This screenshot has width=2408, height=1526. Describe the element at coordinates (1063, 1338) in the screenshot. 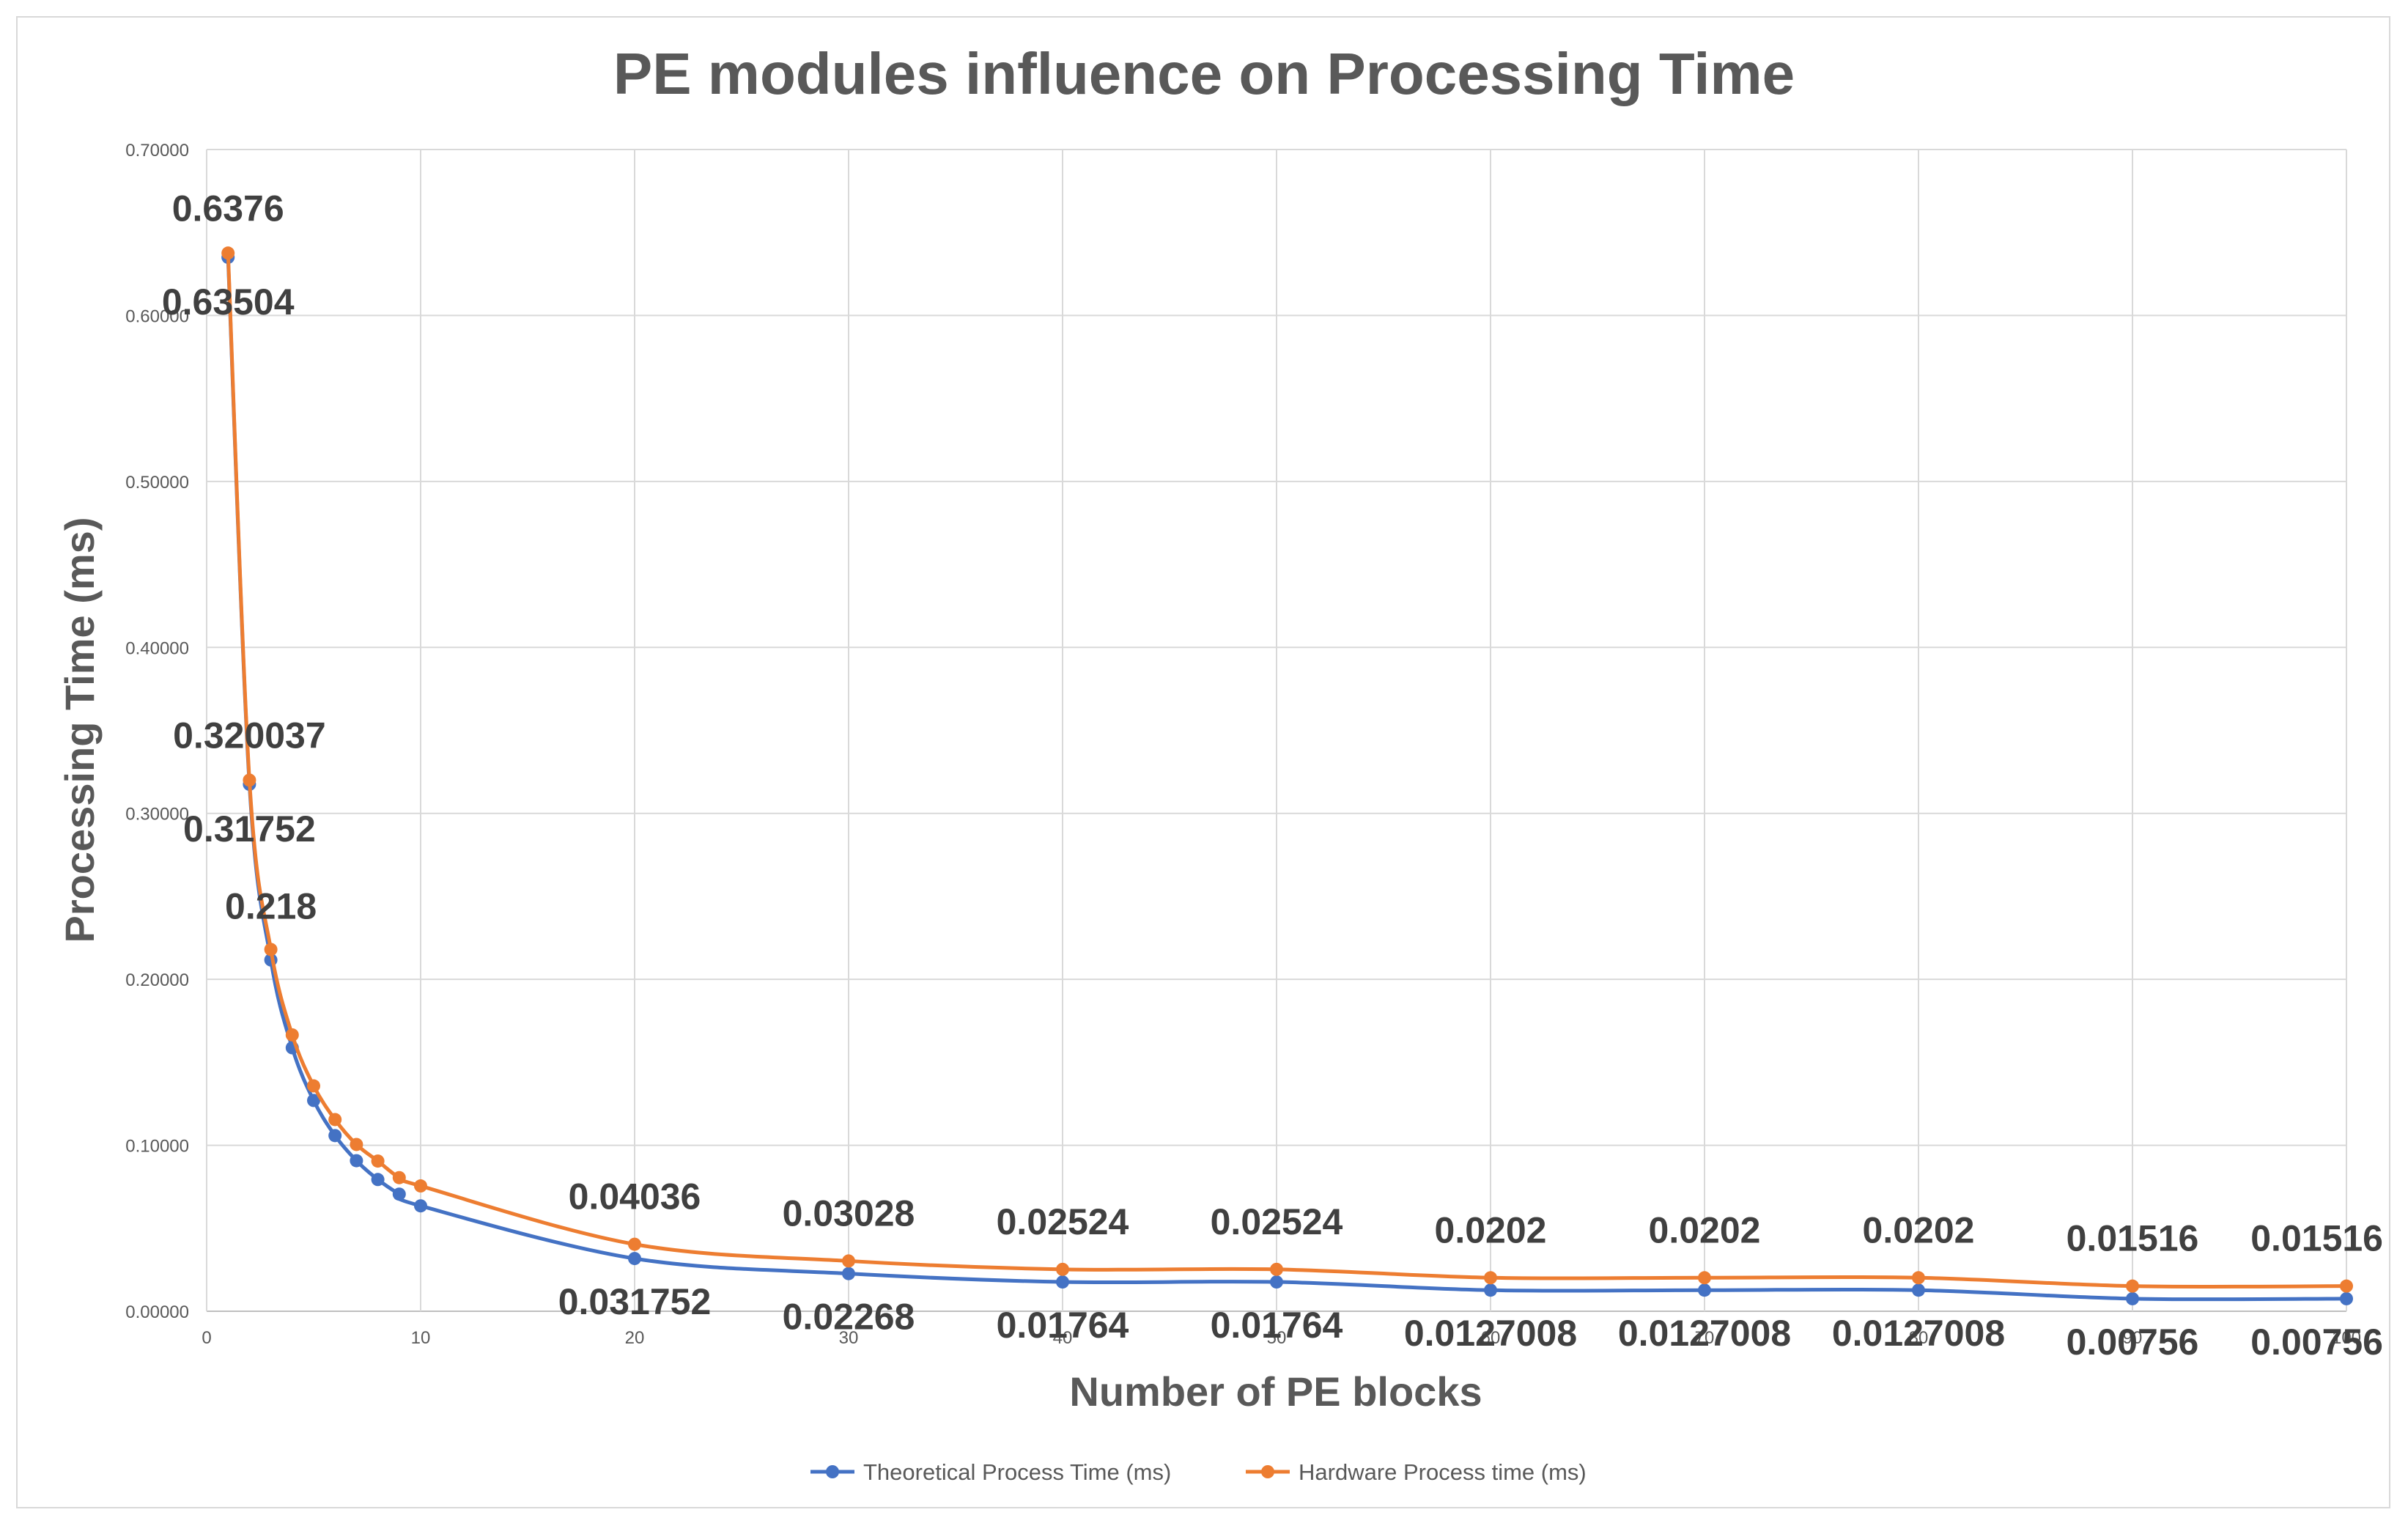

I see `x-tick-label: 40` at that location.